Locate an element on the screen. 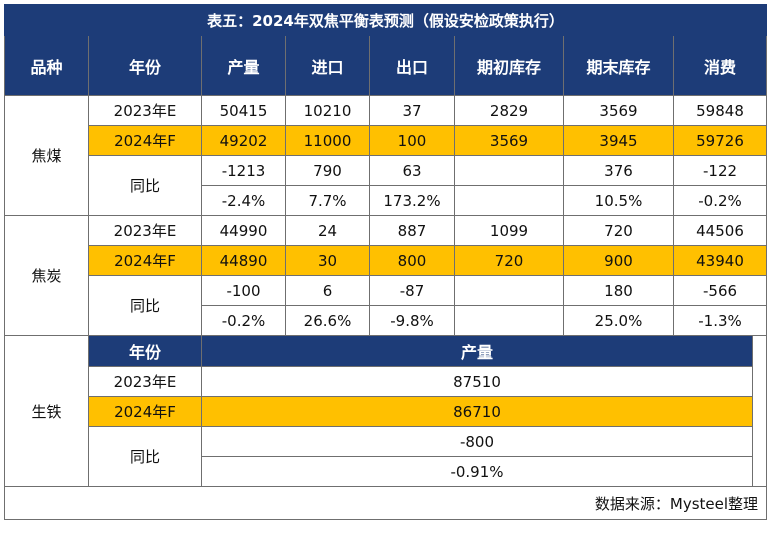  import-cell: 24 is located at coordinates (327, 230).